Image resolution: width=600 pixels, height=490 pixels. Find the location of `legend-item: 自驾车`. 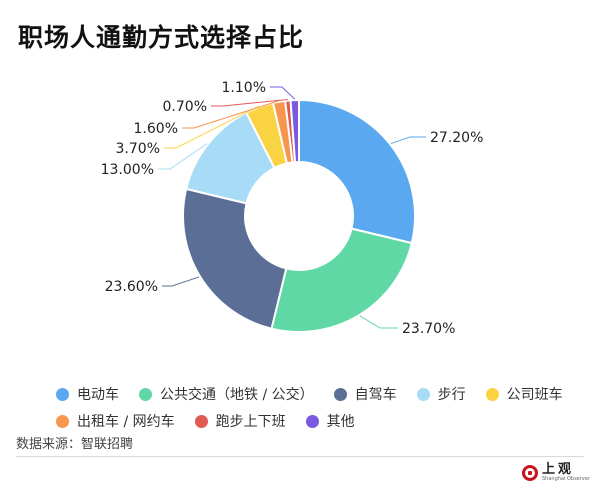

legend-item: 自驾车 is located at coordinates (365, 394).